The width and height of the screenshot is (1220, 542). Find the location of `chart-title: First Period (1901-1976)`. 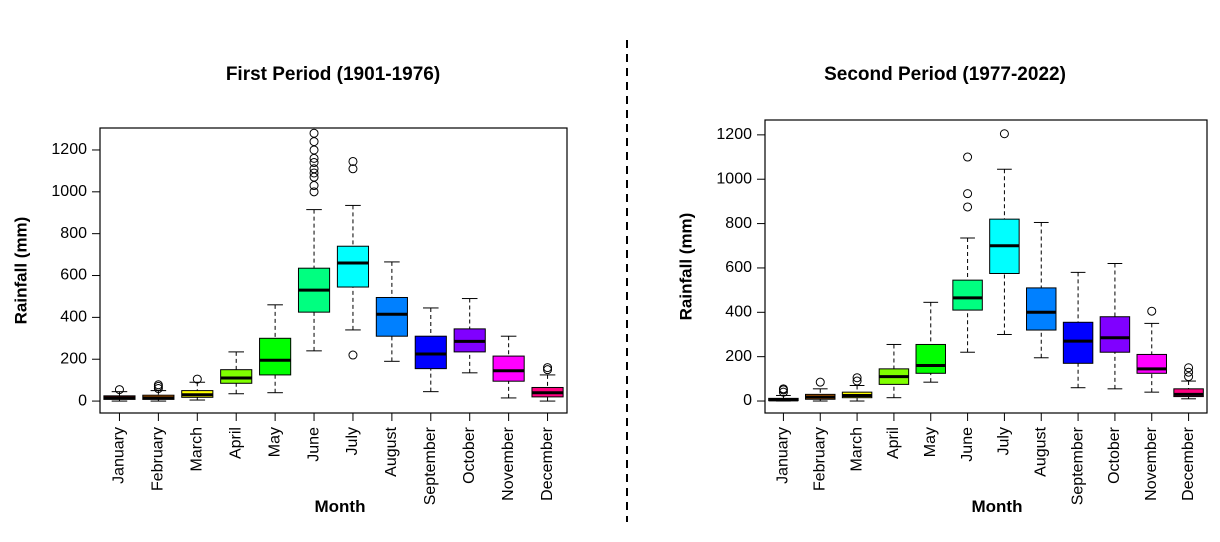

chart-title: First Period (1901-1976) is located at coordinates (333, 74).